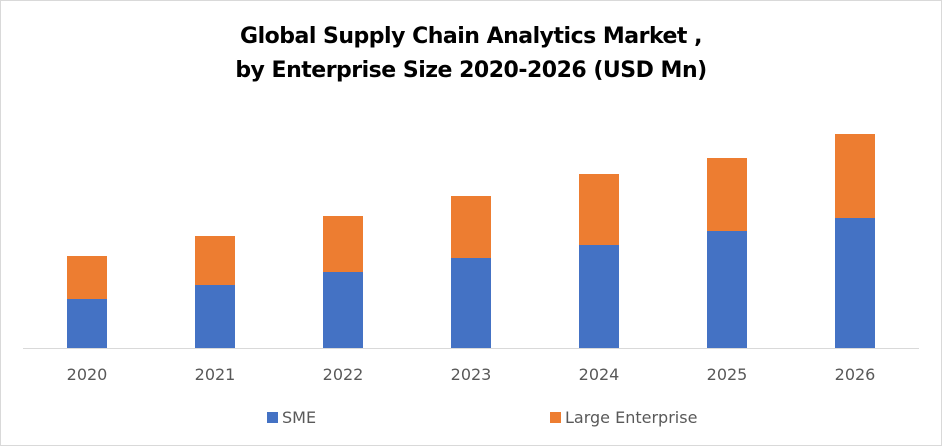 This screenshot has height=446, width=942. I want to click on x-tick-label-2024: 2024, so click(599, 374).